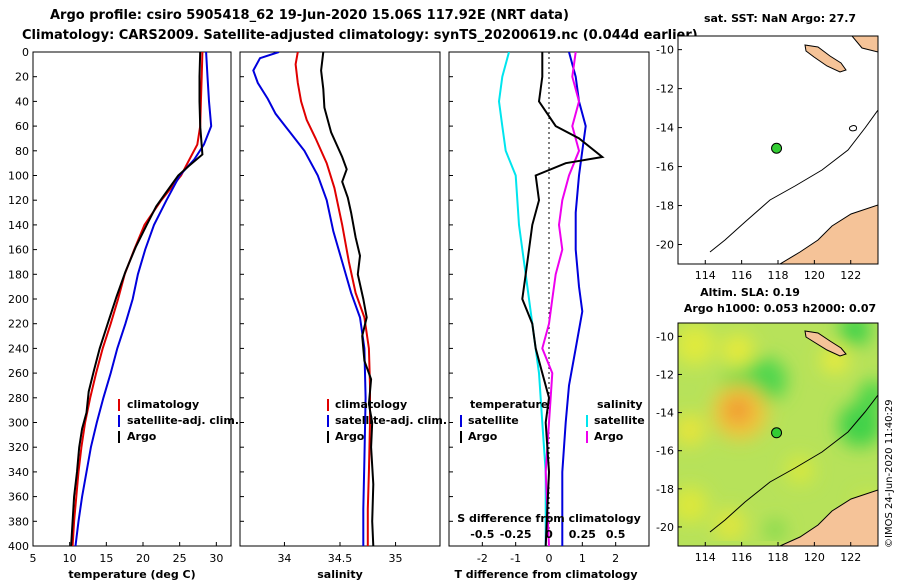  What do you see at coordinates (18, 324) in the screenshot?
I see `y-tick-label: 220` at bounding box center [18, 324].